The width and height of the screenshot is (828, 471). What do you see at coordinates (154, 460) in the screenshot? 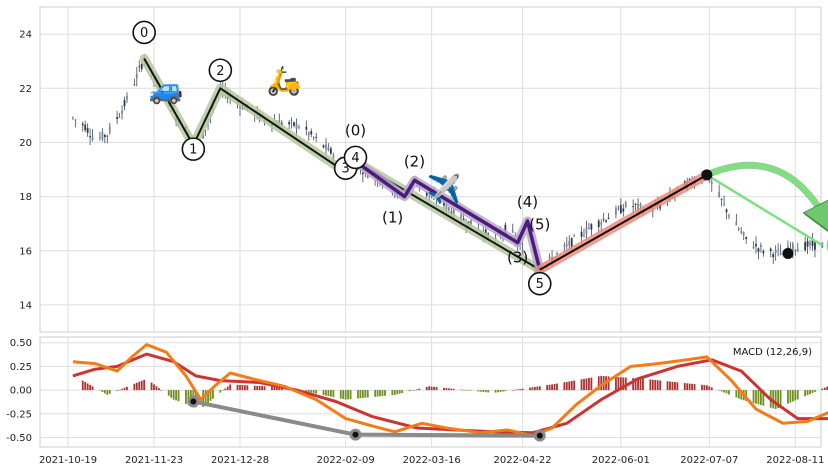
I see `x-tick-1: 2021-11-23` at bounding box center [154, 460].